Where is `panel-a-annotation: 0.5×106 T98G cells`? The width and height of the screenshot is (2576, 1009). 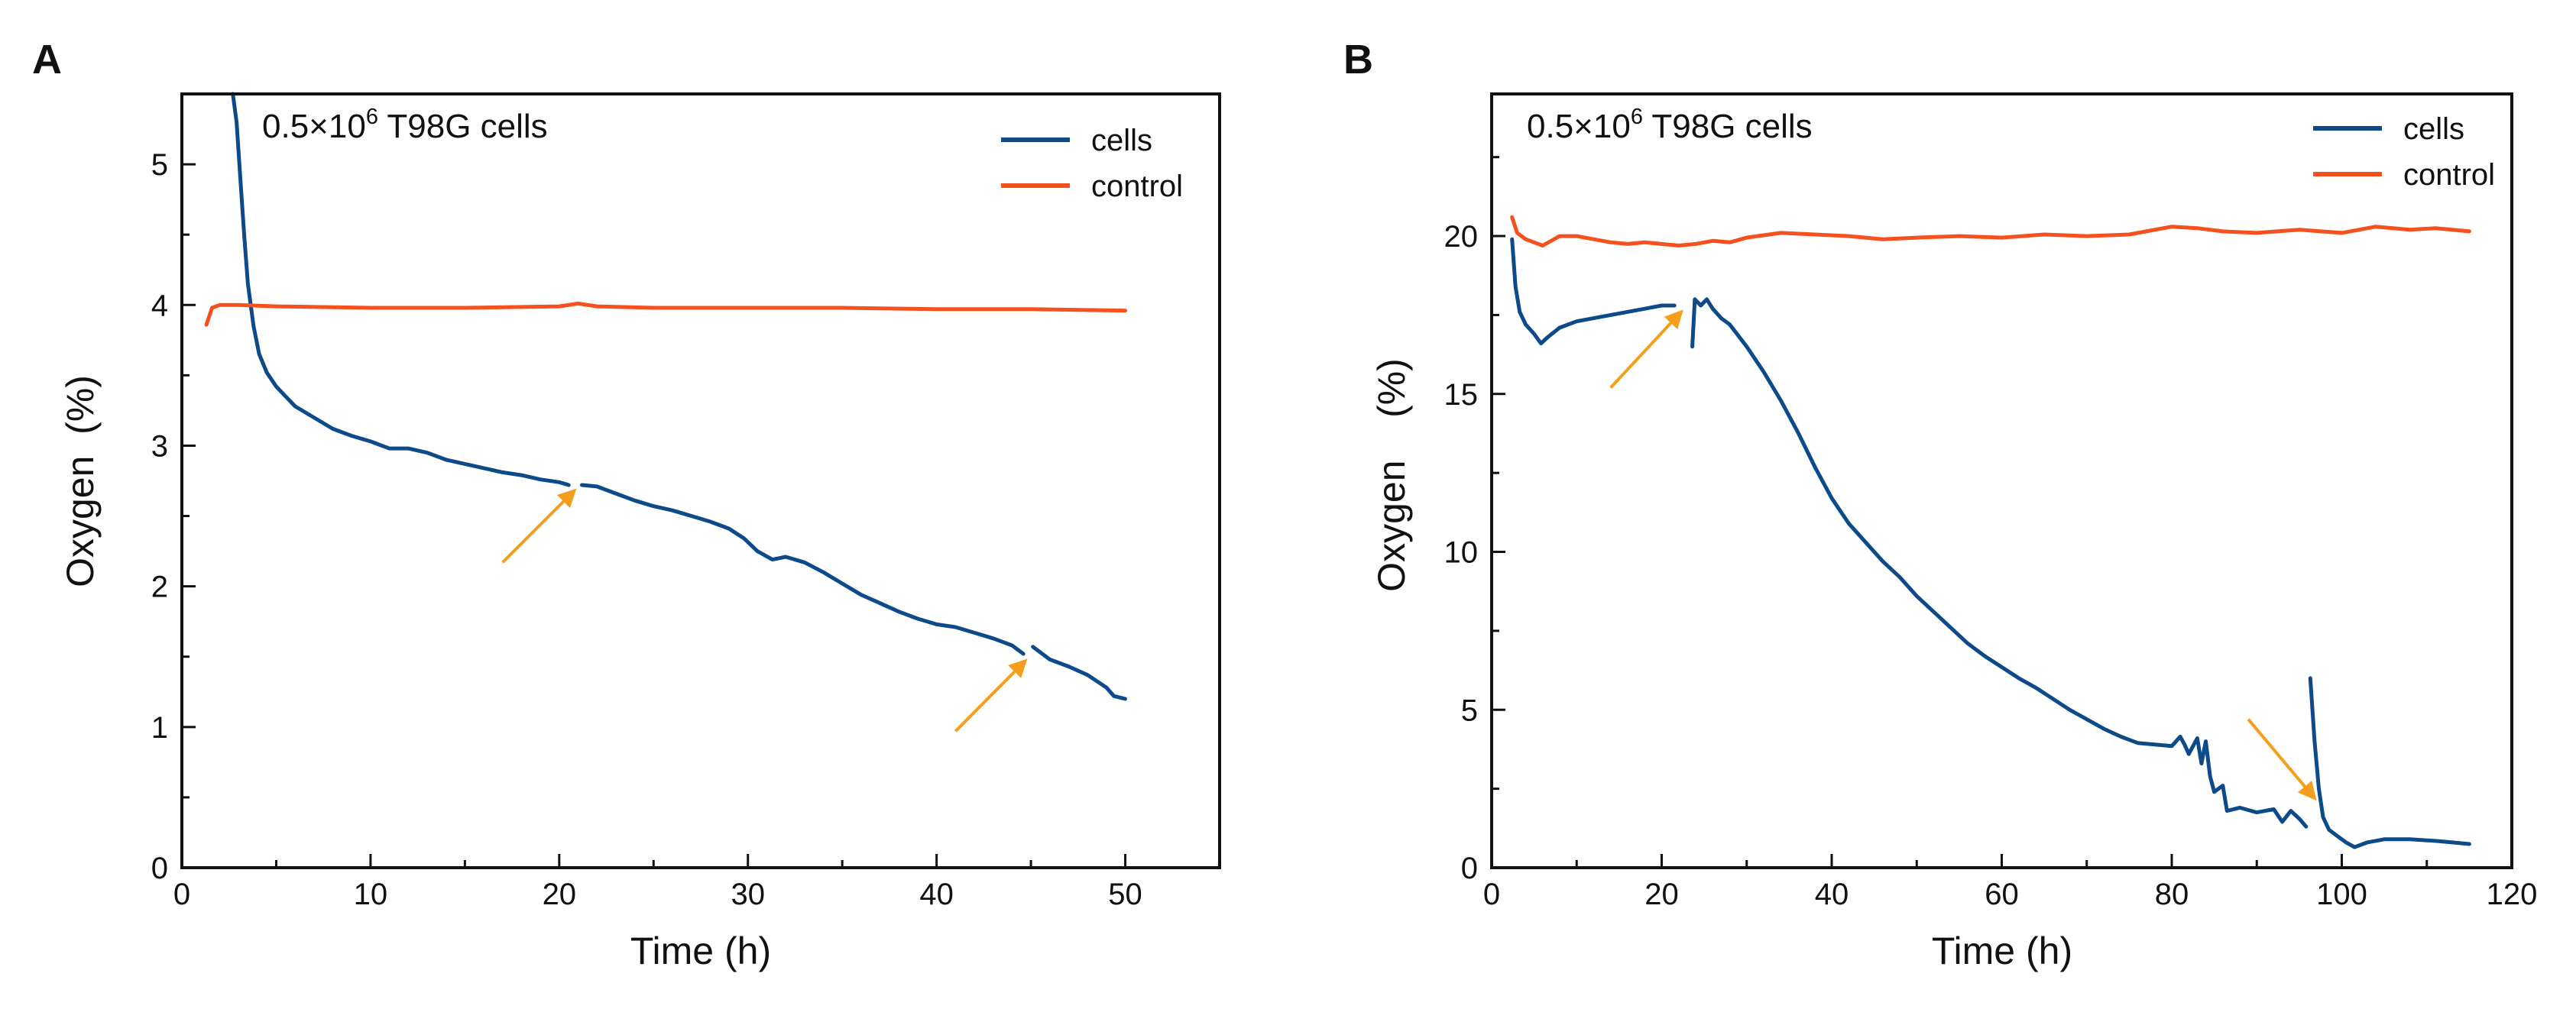
panel-a-annotation: 0.5×106 T98G cells is located at coordinates (405, 125).